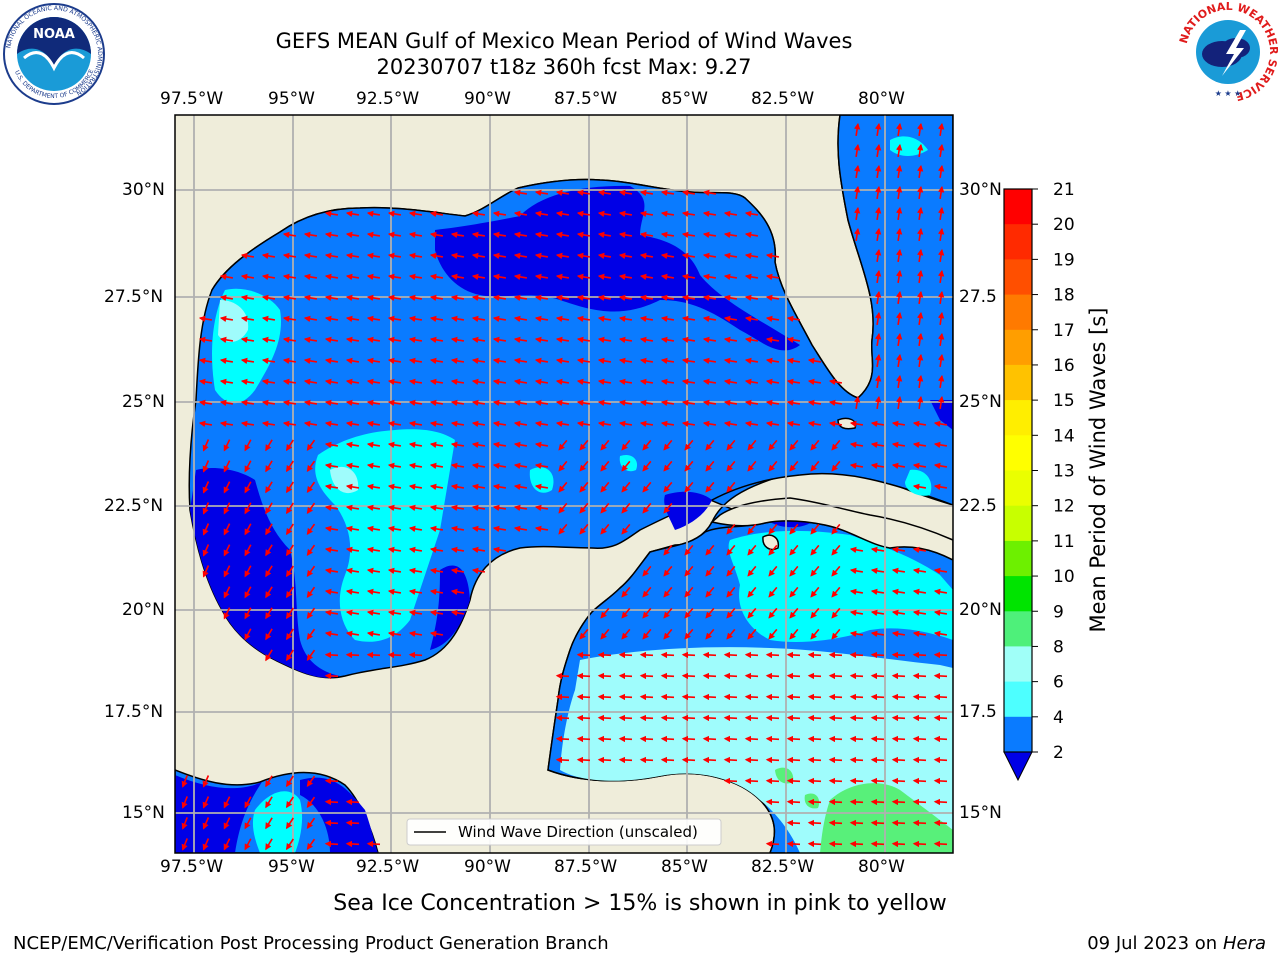  I want to click on lon-label: 92.5°W, so click(388, 867).